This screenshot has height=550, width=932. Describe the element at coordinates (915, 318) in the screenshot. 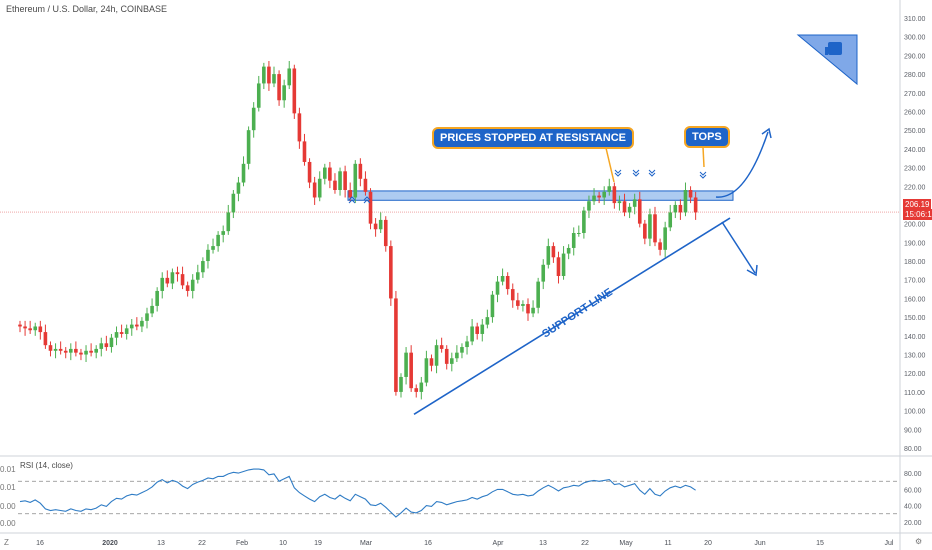

I see `price-axis-label: 150.00` at that location.